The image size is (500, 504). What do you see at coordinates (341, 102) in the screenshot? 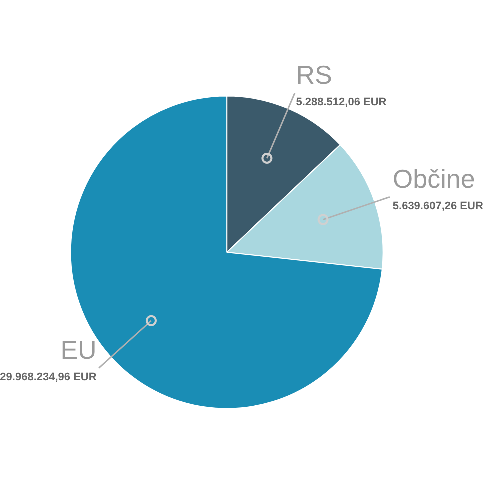
I see `data-label: 5.288.512,06 EUR` at bounding box center [341, 102].